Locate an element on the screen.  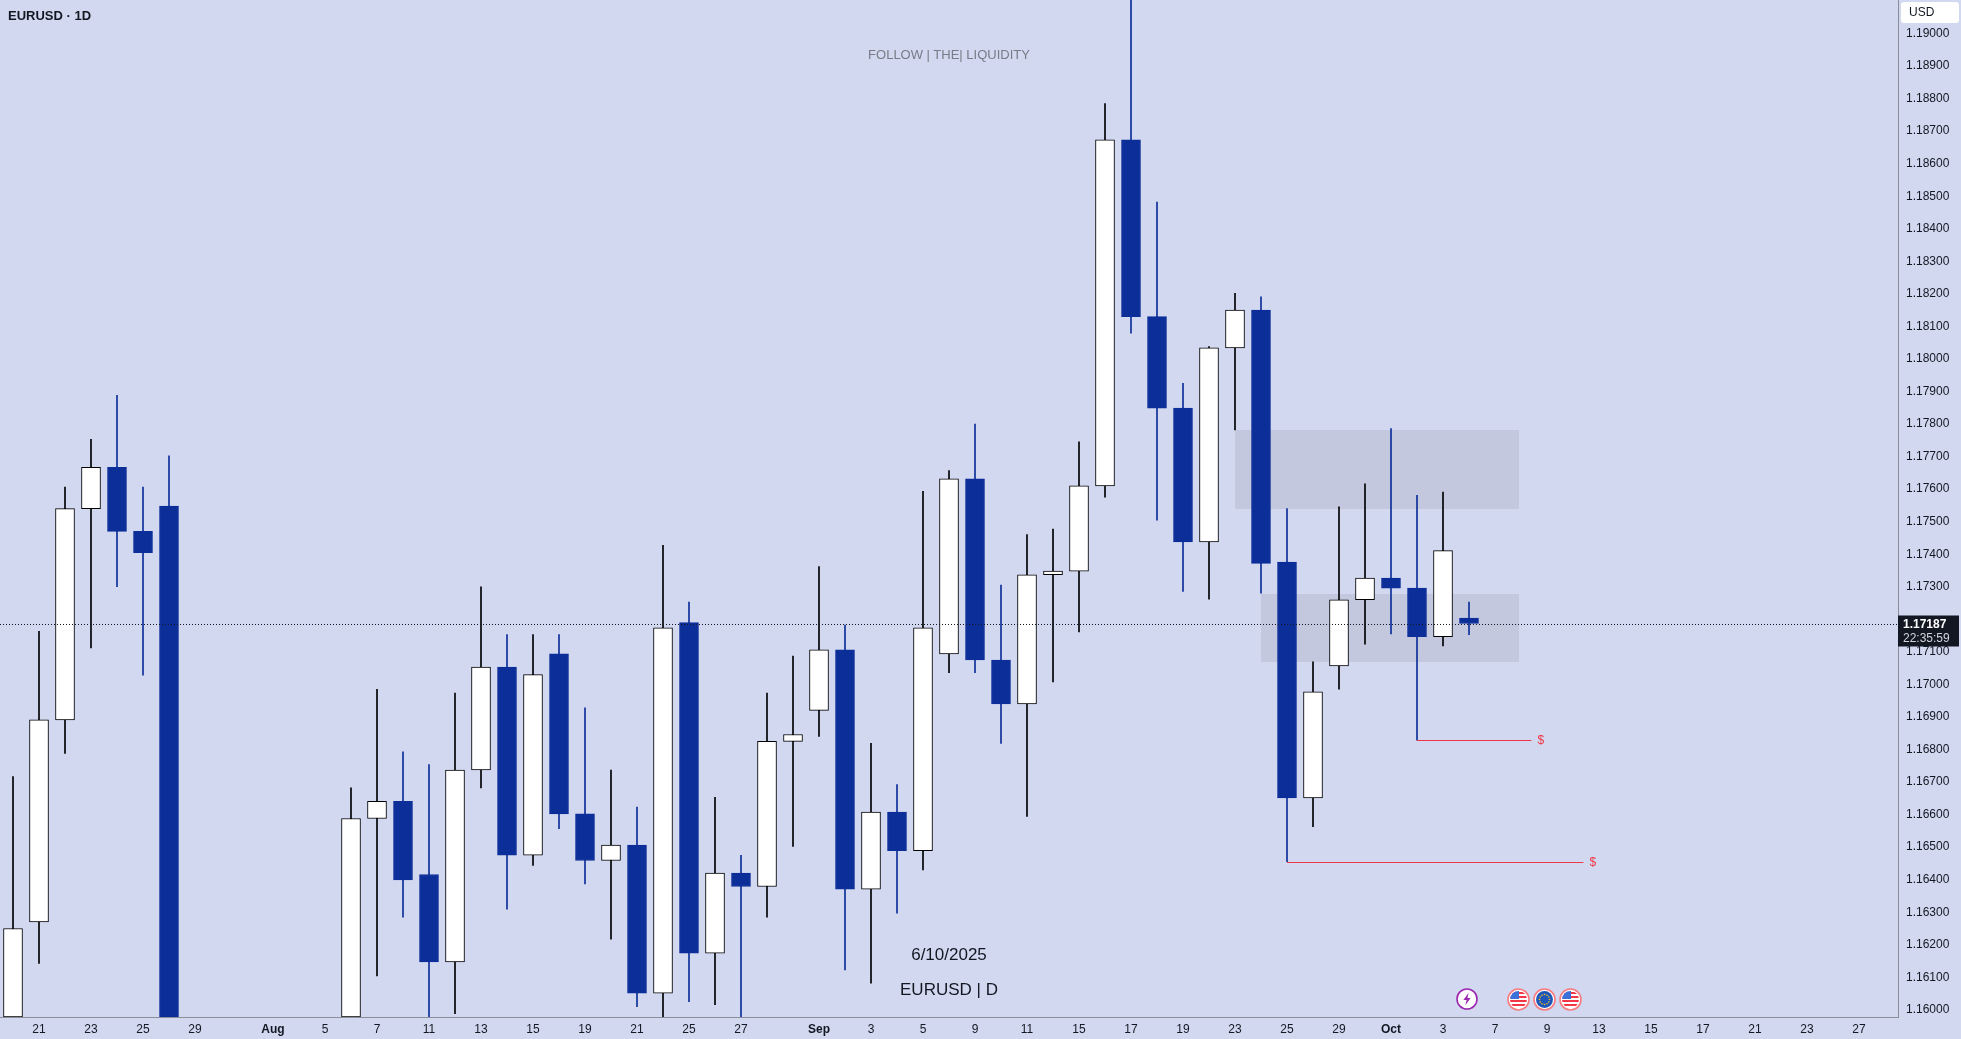
annotation: EURUSD | D is located at coordinates (949, 989).